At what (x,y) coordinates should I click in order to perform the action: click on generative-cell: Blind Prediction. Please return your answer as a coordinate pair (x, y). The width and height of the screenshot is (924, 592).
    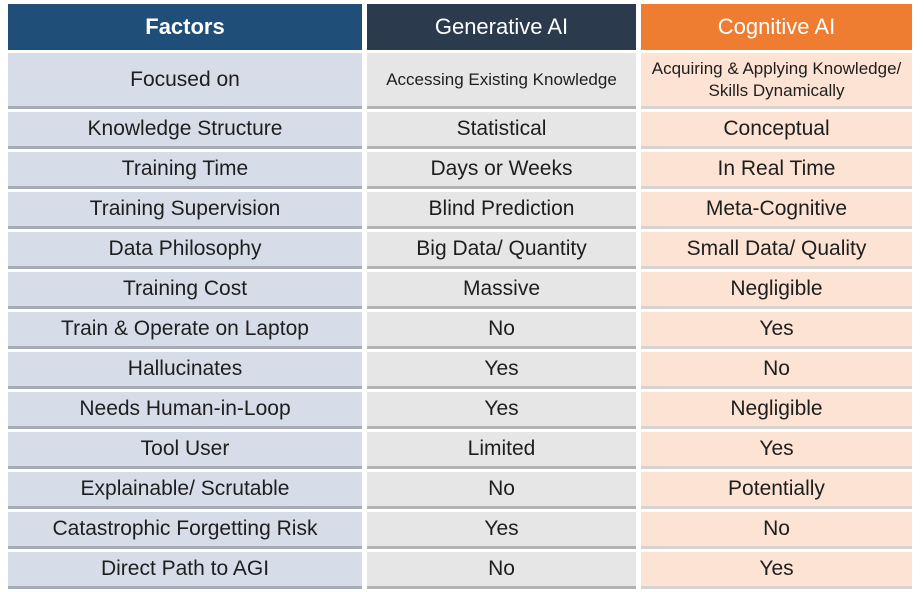
    Looking at the image, I should click on (501, 210).